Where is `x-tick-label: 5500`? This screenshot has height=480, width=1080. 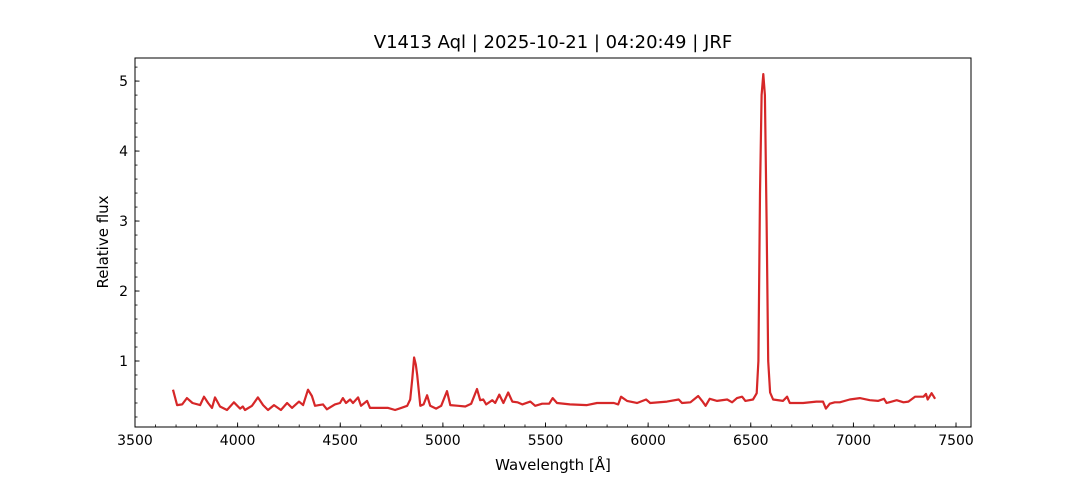
x-tick-label: 5500 is located at coordinates (546, 441).